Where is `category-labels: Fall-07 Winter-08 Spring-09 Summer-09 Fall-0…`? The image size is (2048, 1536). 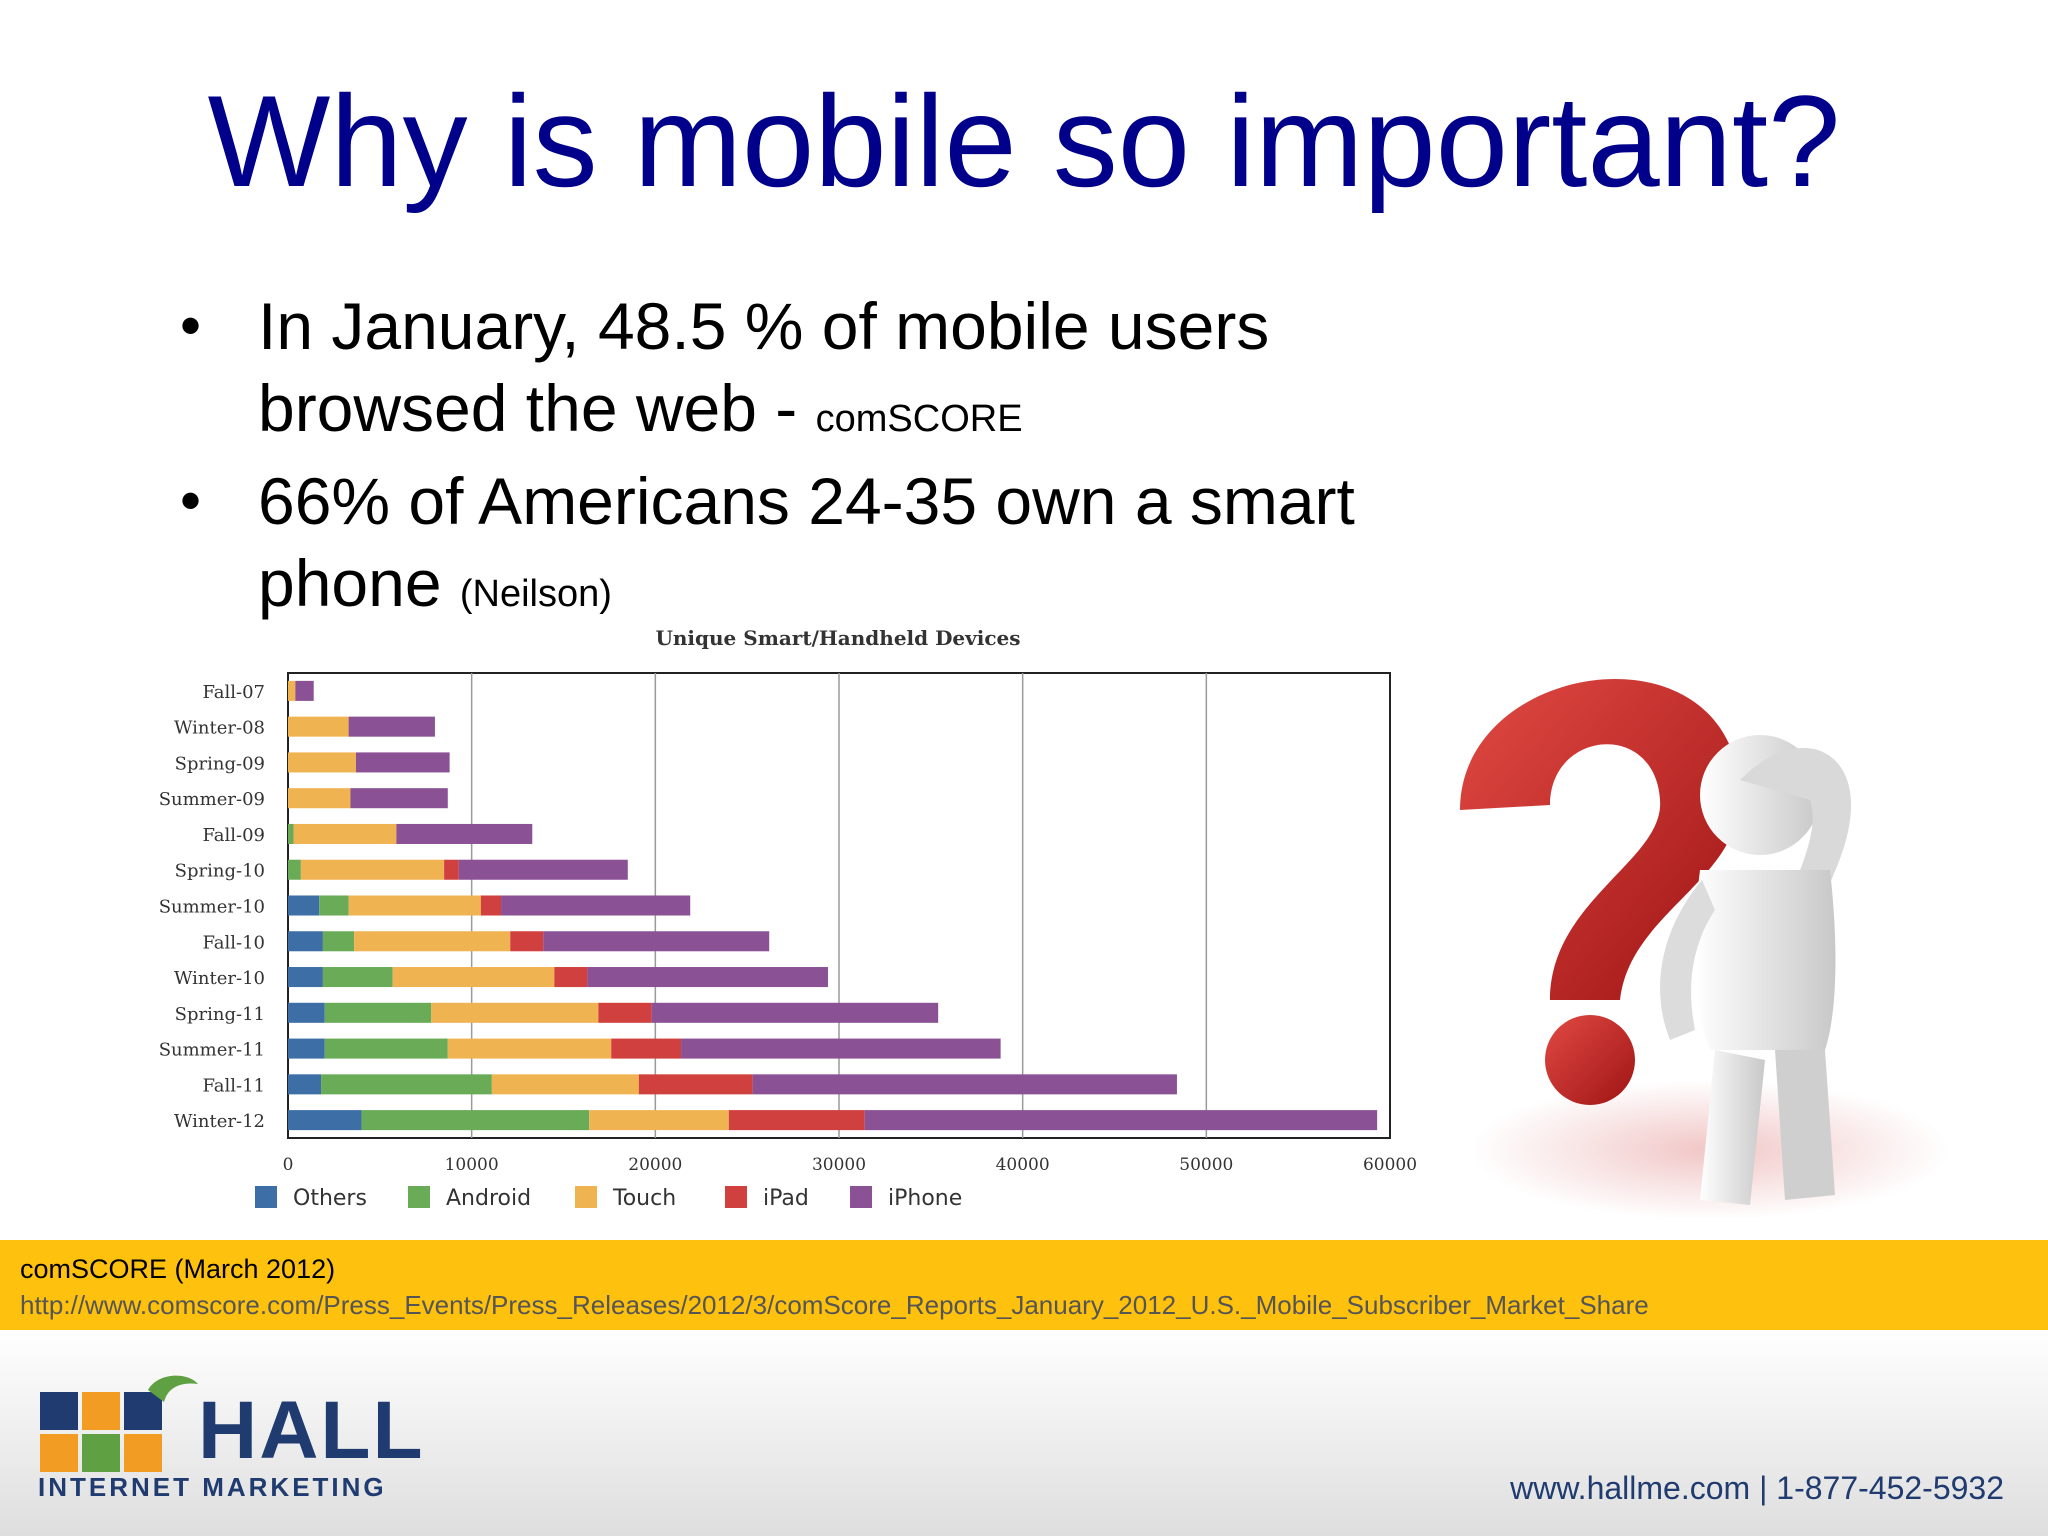
category-labels: Fall-07 Winter-08 Spring-09 Summer-09 Fall-0… is located at coordinates (212, 907).